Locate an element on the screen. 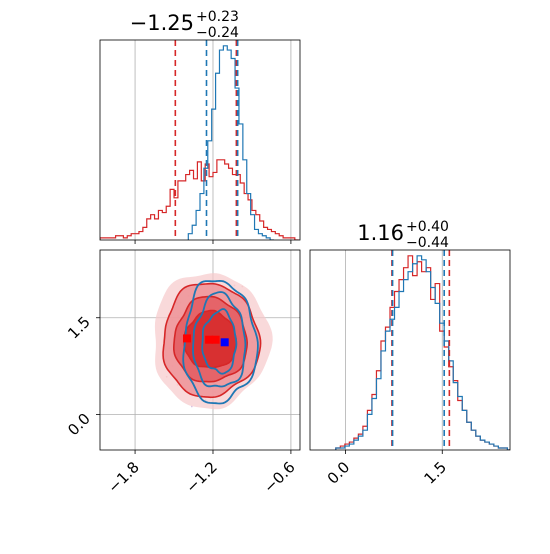  bottom-right-title: 1.16 +0.40−0.44 is located at coordinates (403, 235).